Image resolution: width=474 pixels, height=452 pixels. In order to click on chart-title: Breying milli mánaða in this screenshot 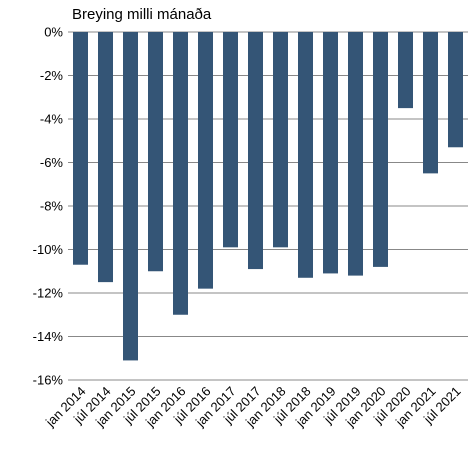, I will do `click(142, 14)`.